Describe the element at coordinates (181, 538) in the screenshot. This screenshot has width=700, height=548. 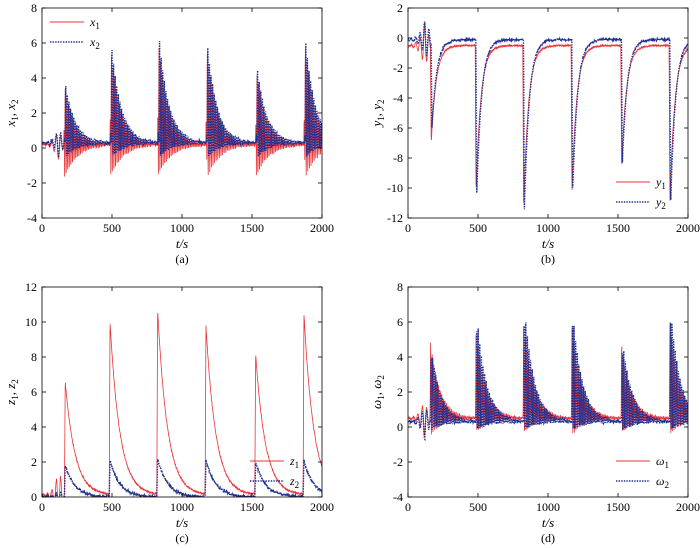
I see `panel-caption: (c)` at that location.